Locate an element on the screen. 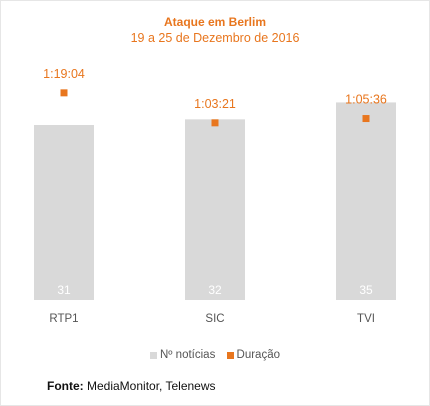  duration-label-sic: 1:03:21 is located at coordinates (215, 104).